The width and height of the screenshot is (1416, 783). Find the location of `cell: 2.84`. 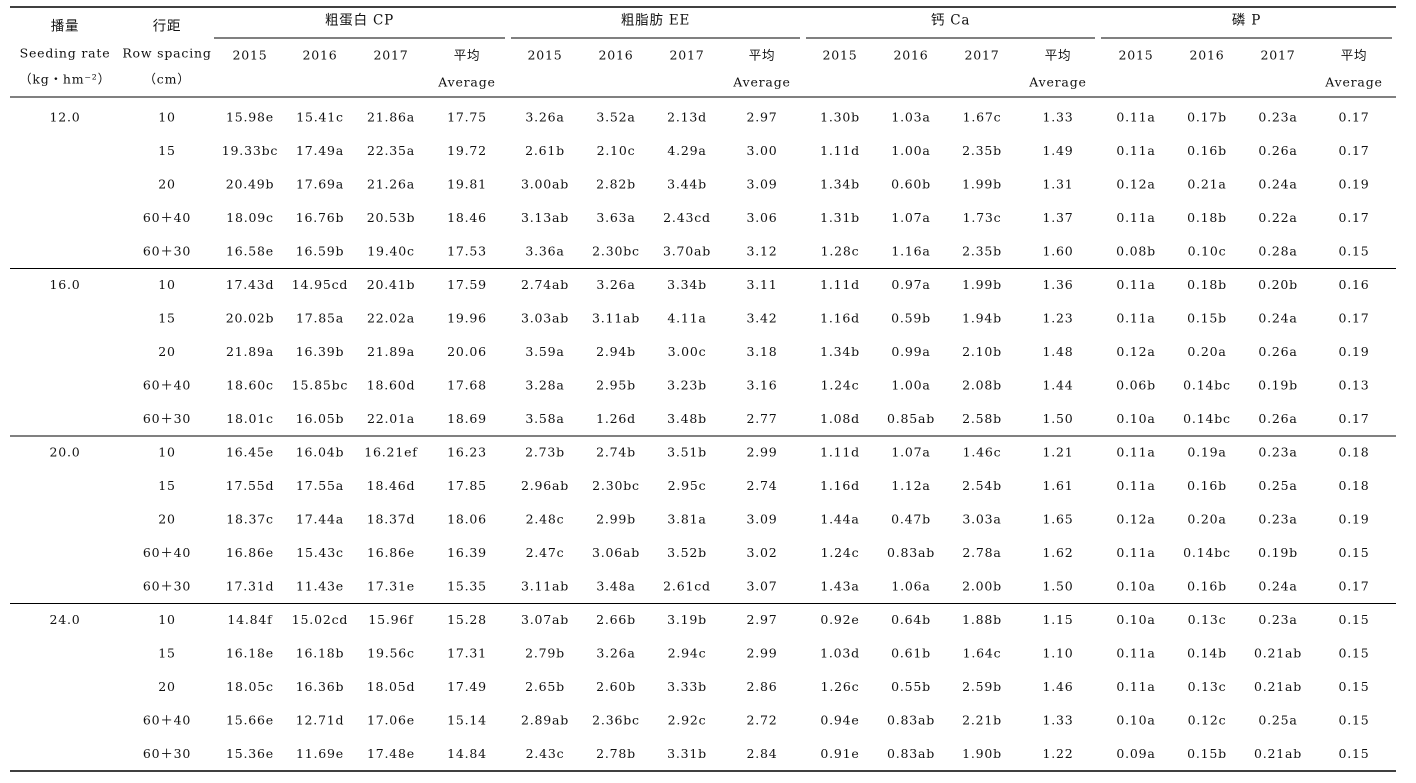

cell: 2.84 is located at coordinates (761, 753).